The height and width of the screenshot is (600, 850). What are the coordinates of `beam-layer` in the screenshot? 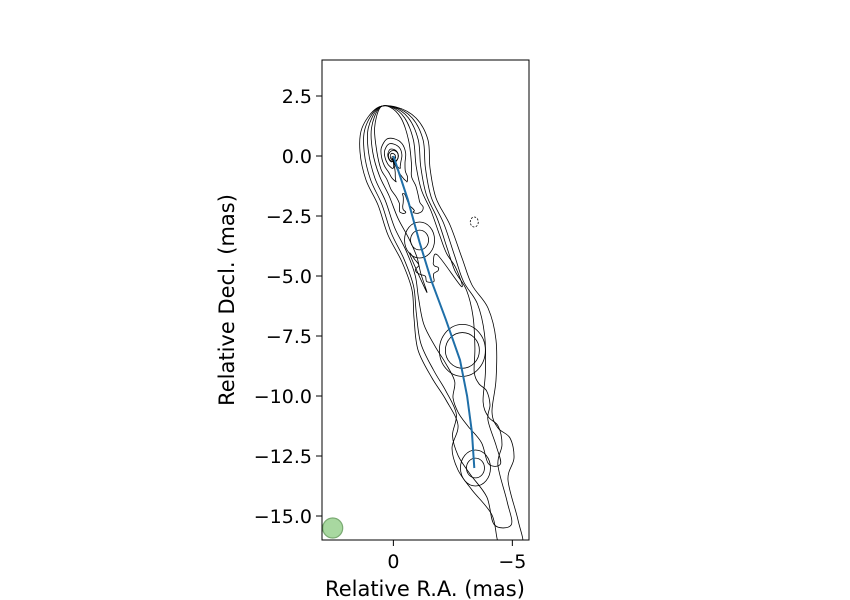 It's located at (333, 528).